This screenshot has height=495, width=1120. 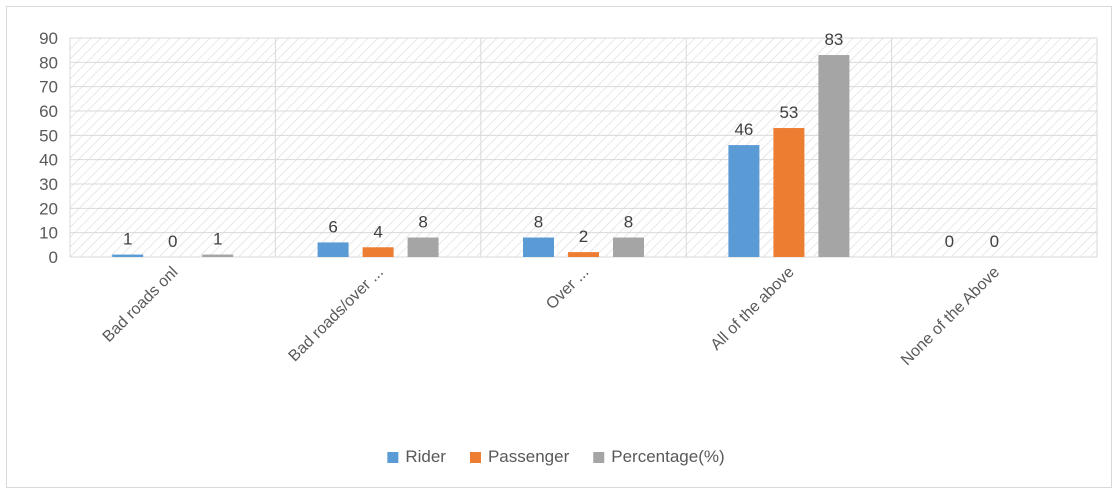 What do you see at coordinates (48, 62) in the screenshot?
I see `y-tick-label: 80` at bounding box center [48, 62].